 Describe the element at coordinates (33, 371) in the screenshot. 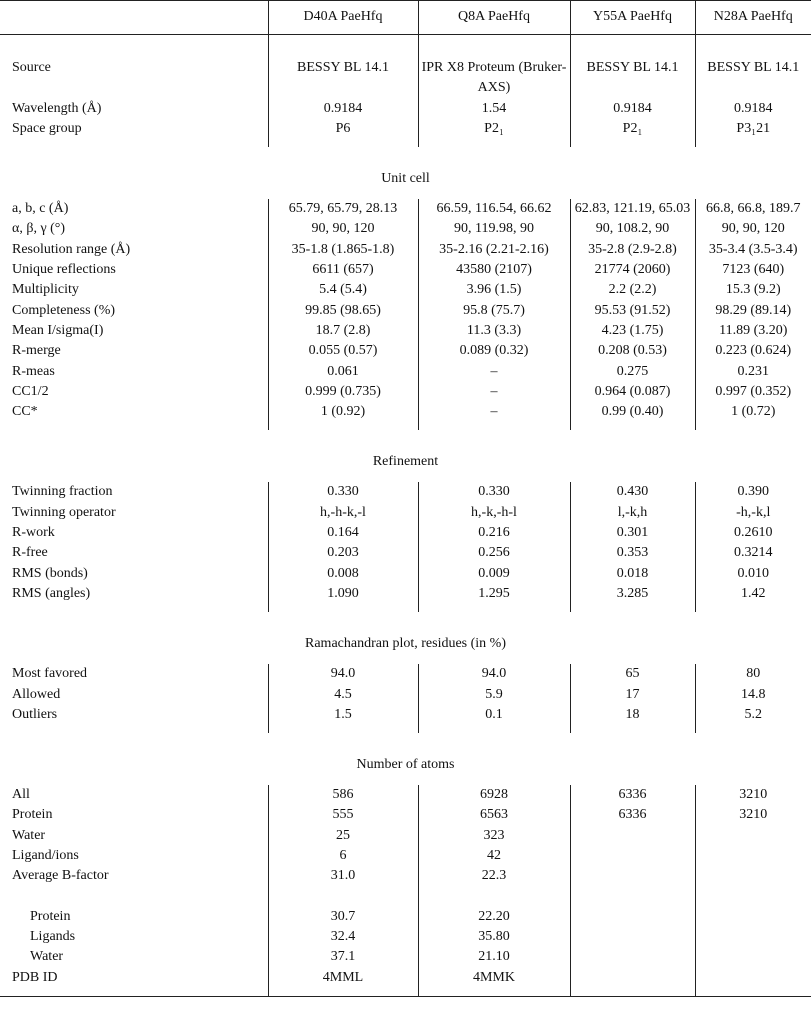

I see `row-label: R-meas` at that location.